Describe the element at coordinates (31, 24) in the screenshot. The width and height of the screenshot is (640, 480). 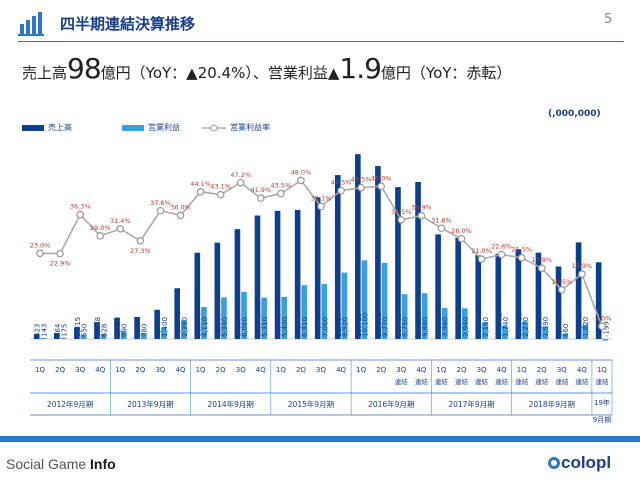
I see `bar-chart-icon` at that location.